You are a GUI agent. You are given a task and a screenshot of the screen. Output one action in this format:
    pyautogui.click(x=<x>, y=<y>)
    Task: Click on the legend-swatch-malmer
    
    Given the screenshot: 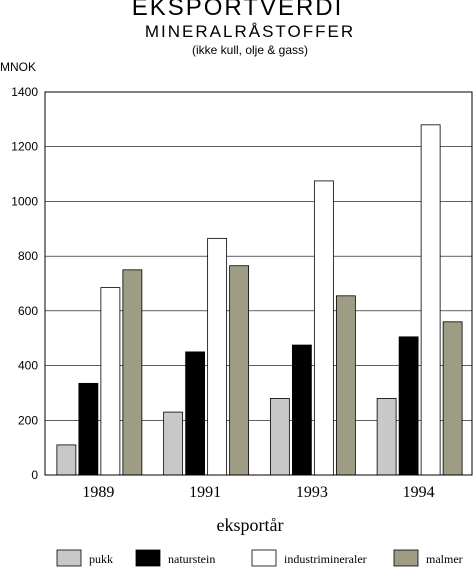 What is the action you would take?
    pyautogui.click(x=406, y=558)
    